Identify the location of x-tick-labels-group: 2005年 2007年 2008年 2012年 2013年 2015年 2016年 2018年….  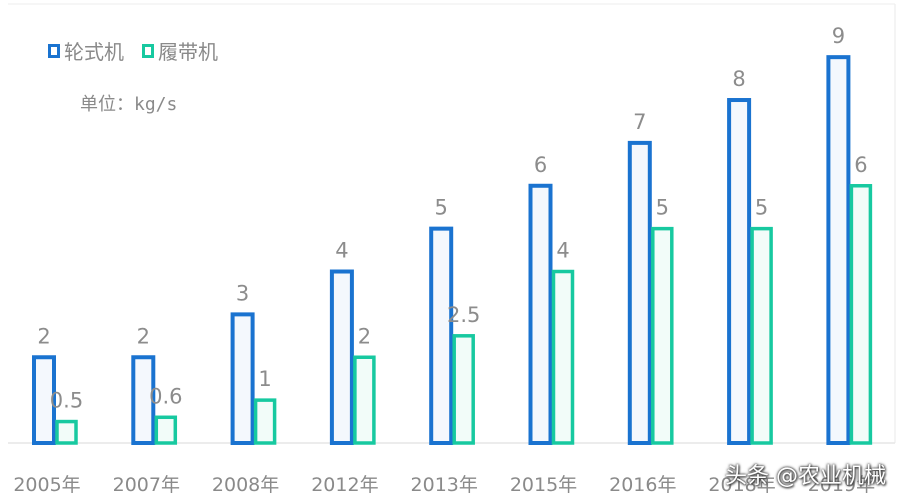
(444, 485).